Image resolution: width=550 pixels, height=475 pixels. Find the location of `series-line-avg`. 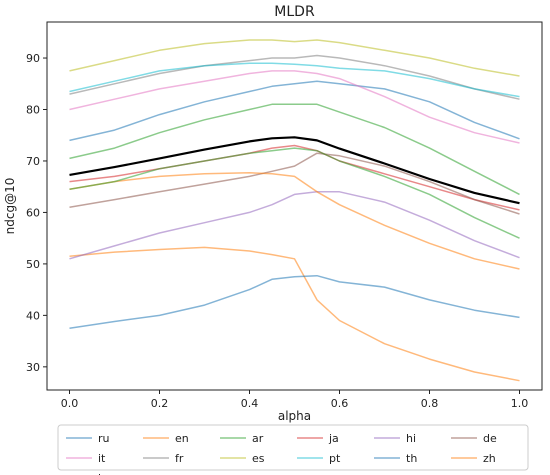

series-line-avg is located at coordinates (294, 170).